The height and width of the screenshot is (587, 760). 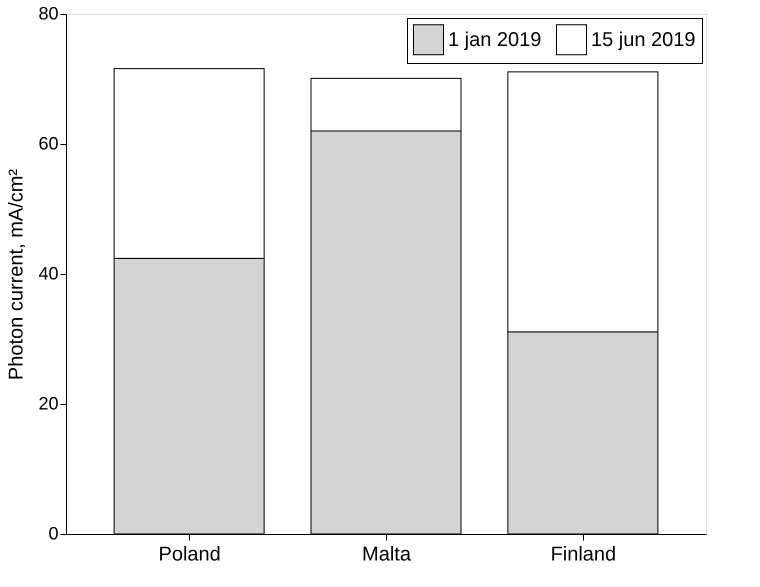 I want to click on y-tick-label: 0, so click(x=53, y=534).